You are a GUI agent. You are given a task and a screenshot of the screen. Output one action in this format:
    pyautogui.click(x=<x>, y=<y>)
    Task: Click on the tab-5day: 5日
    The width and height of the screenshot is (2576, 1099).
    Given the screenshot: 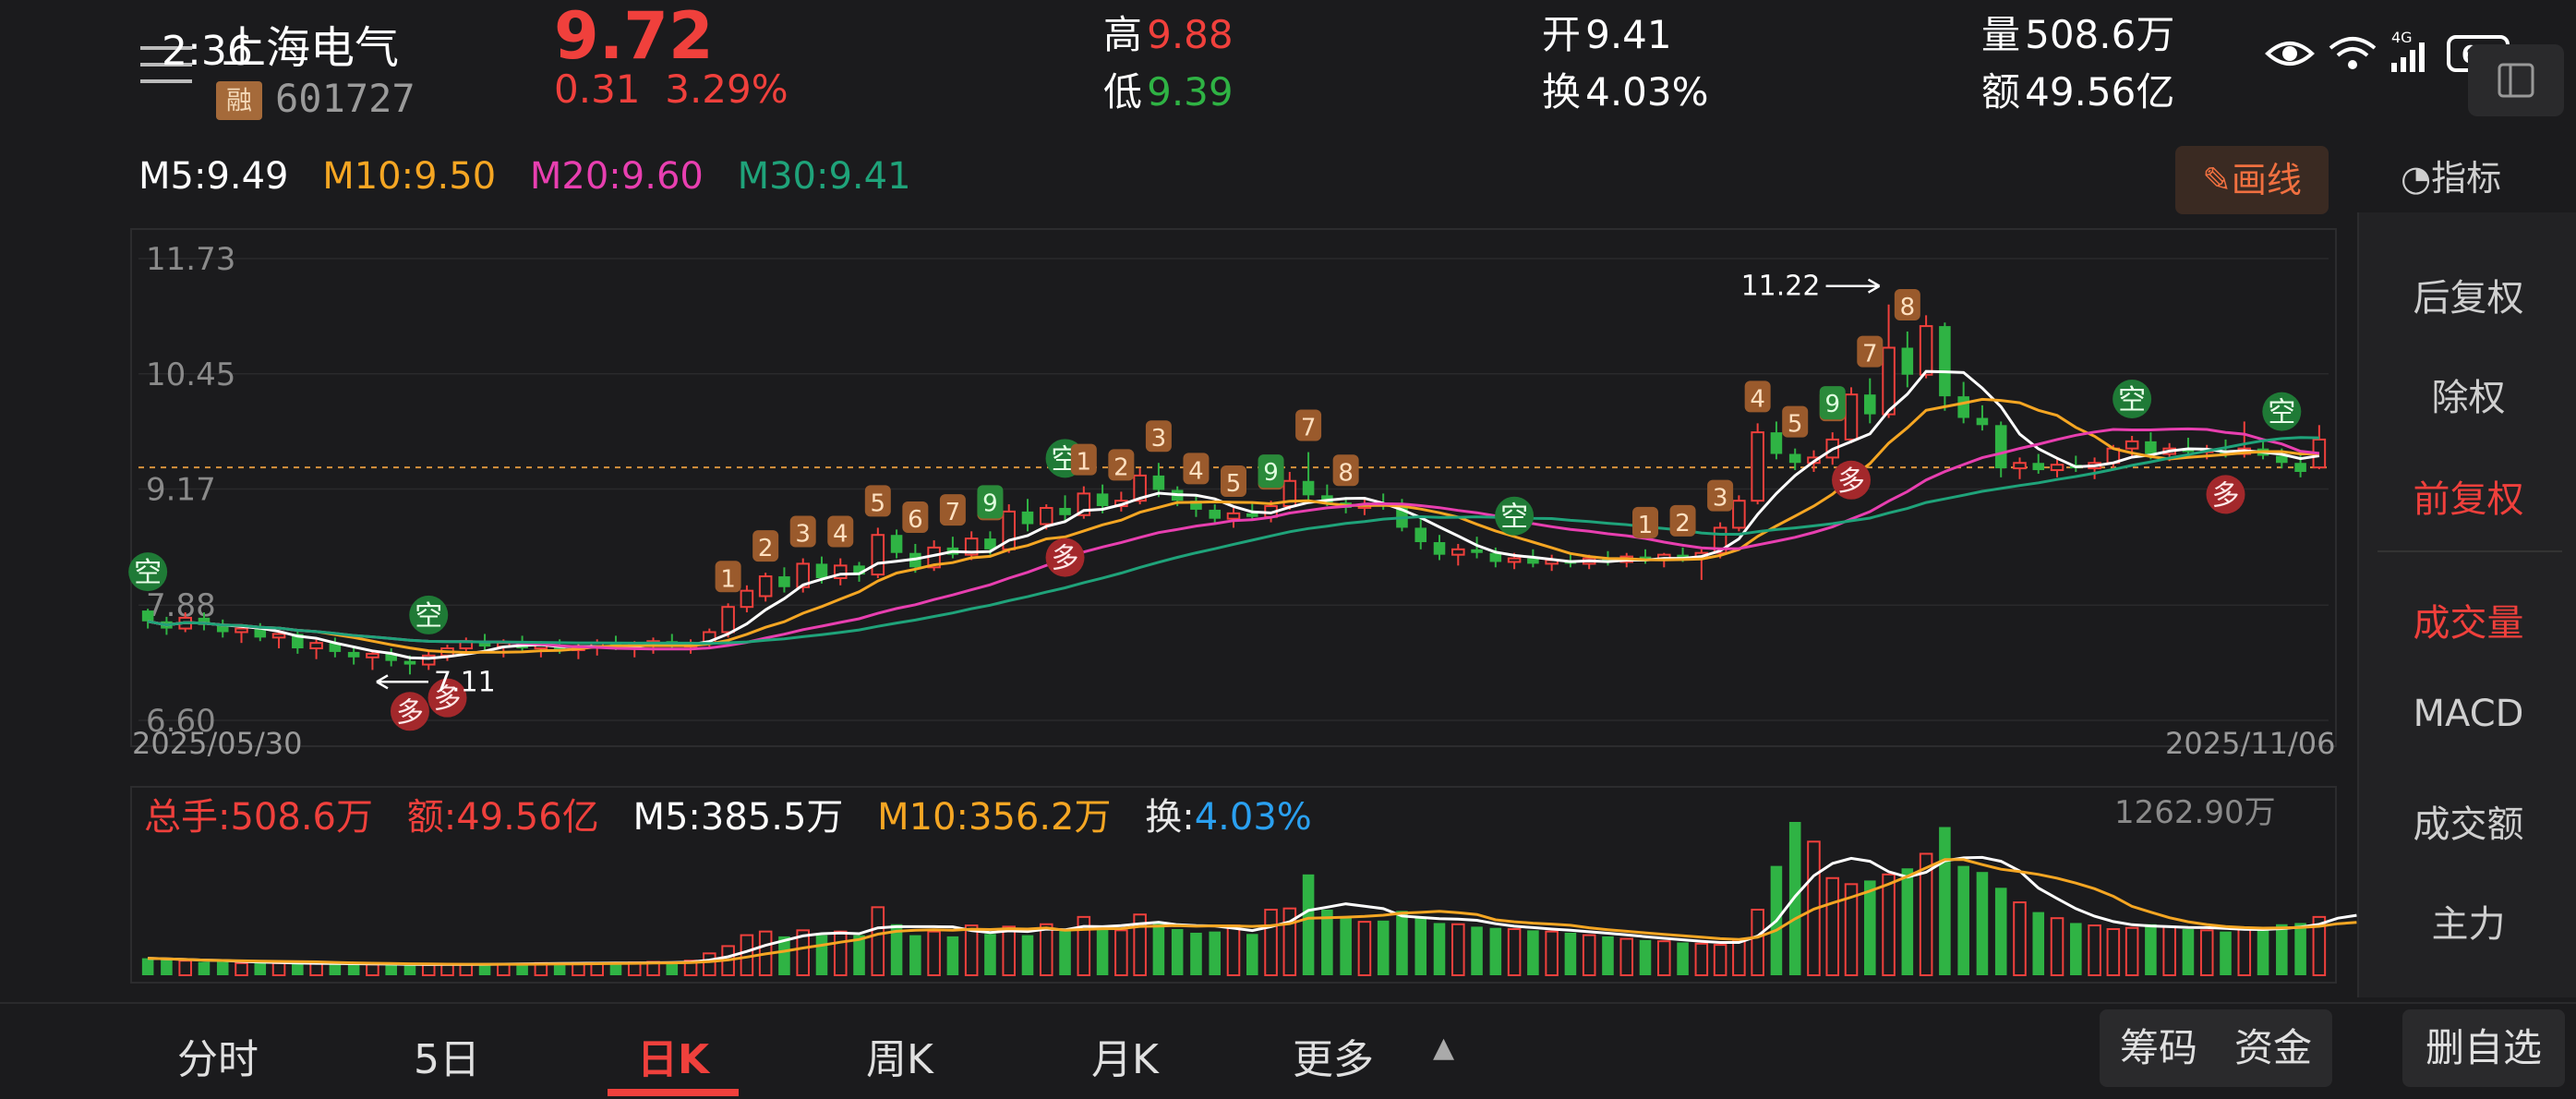 What is the action you would take?
    pyautogui.click(x=447, y=1060)
    